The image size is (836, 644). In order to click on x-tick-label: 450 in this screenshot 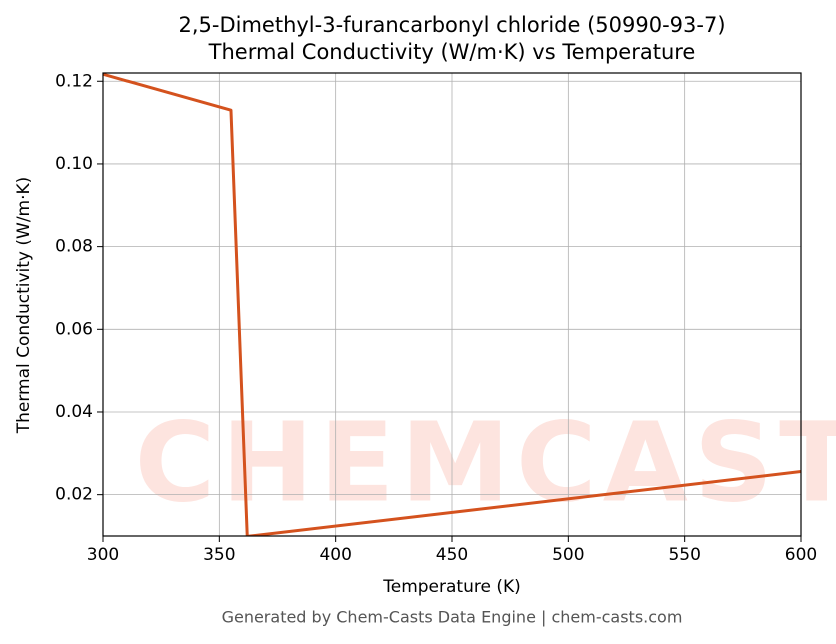, I will do `click(452, 555)`.